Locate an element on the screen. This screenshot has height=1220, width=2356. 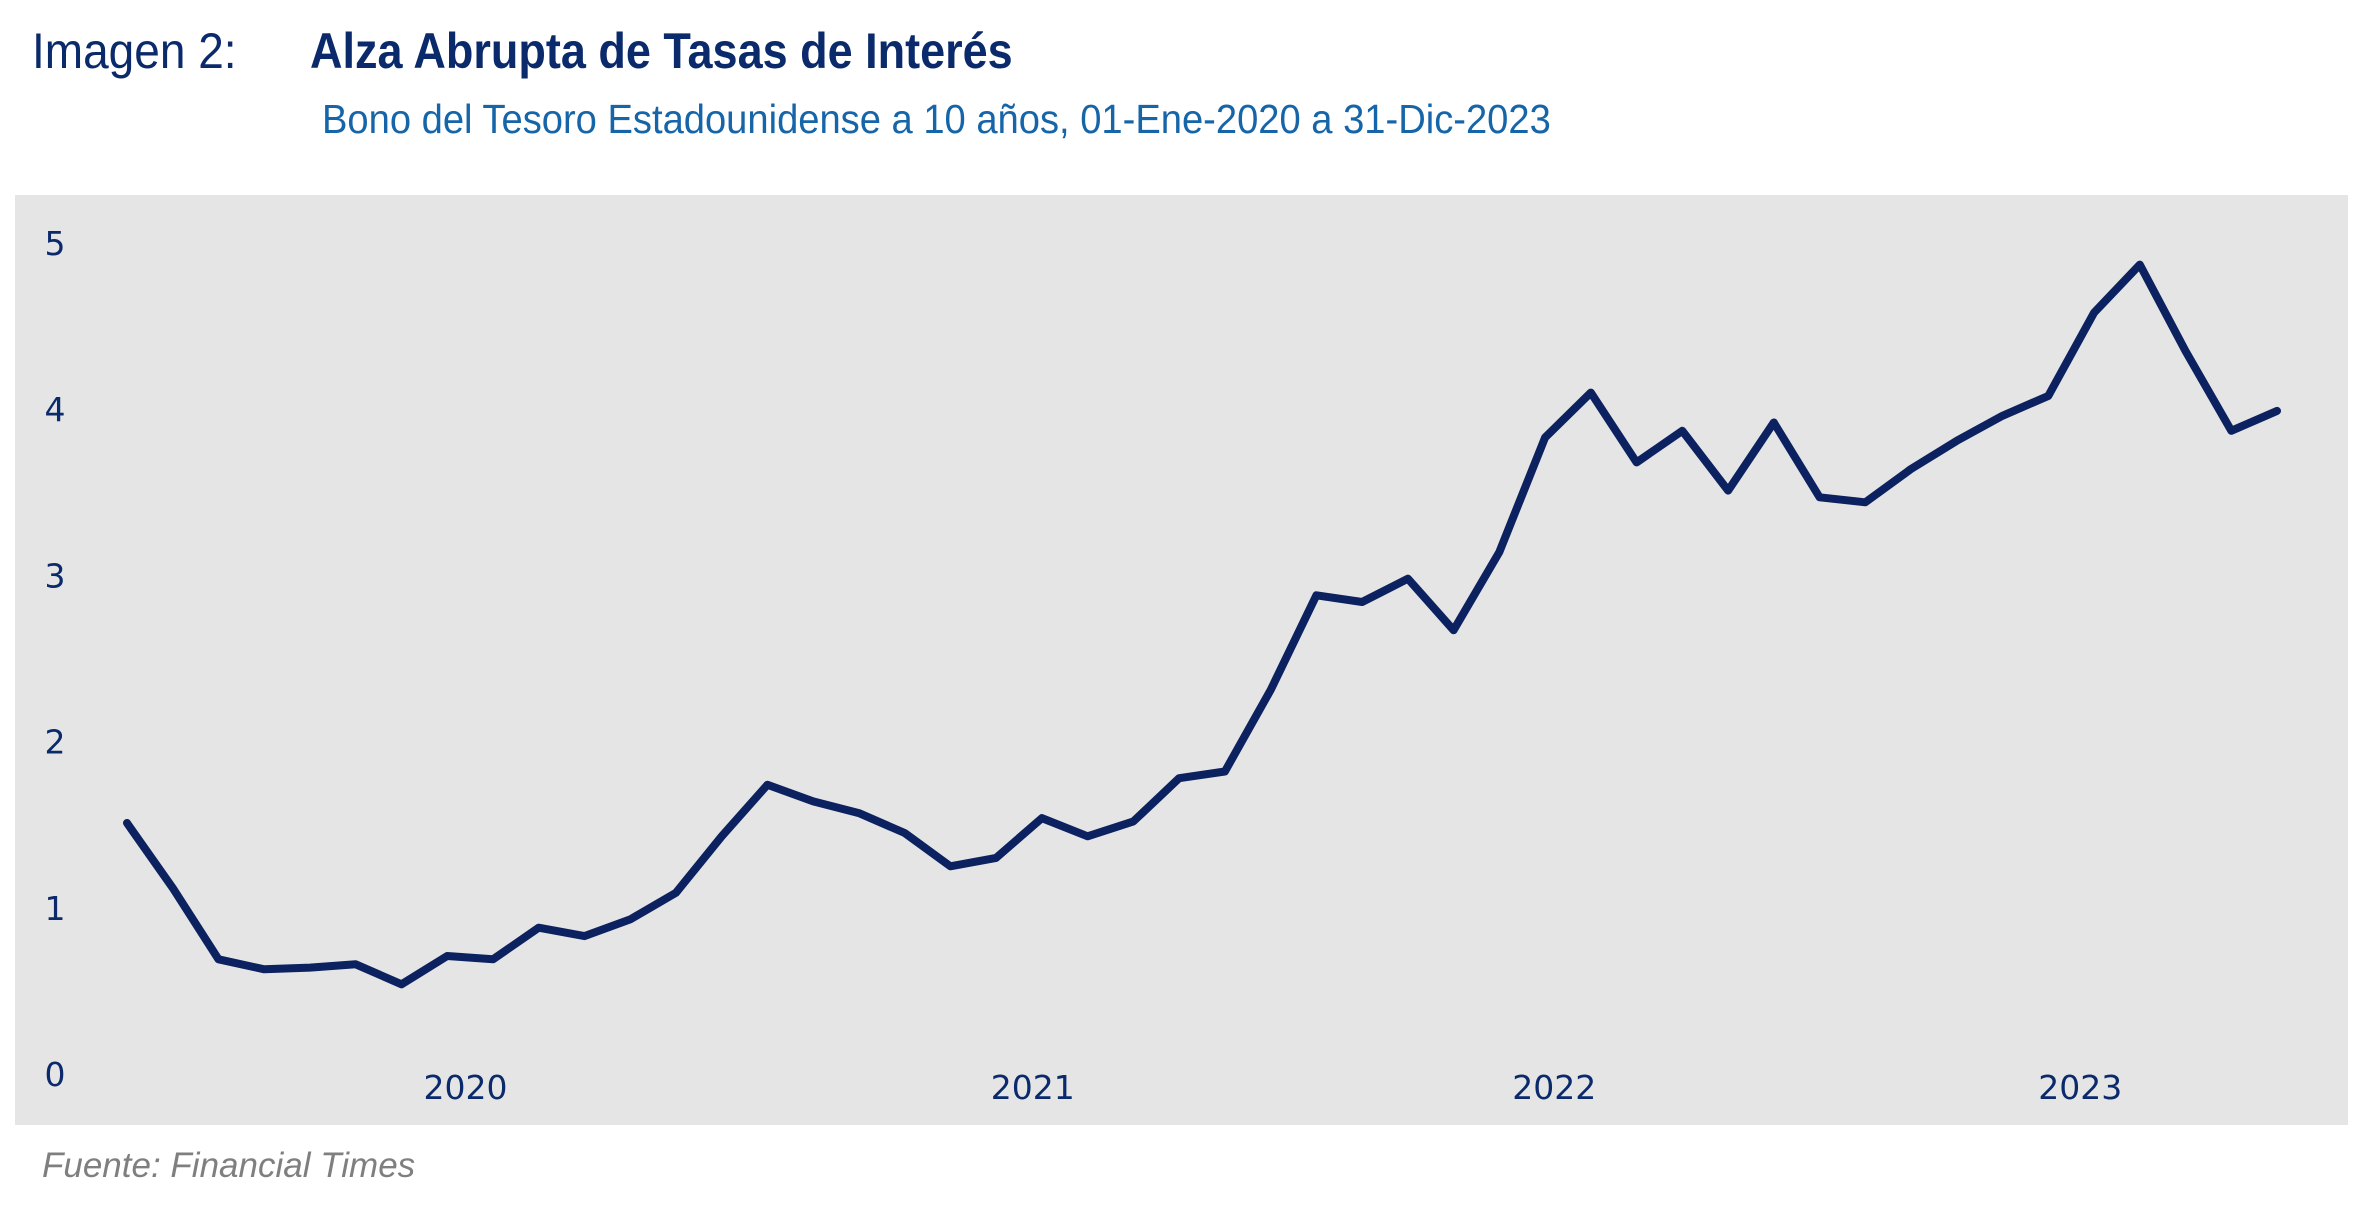
y-tick-label: 5 is located at coordinates (55, 243).